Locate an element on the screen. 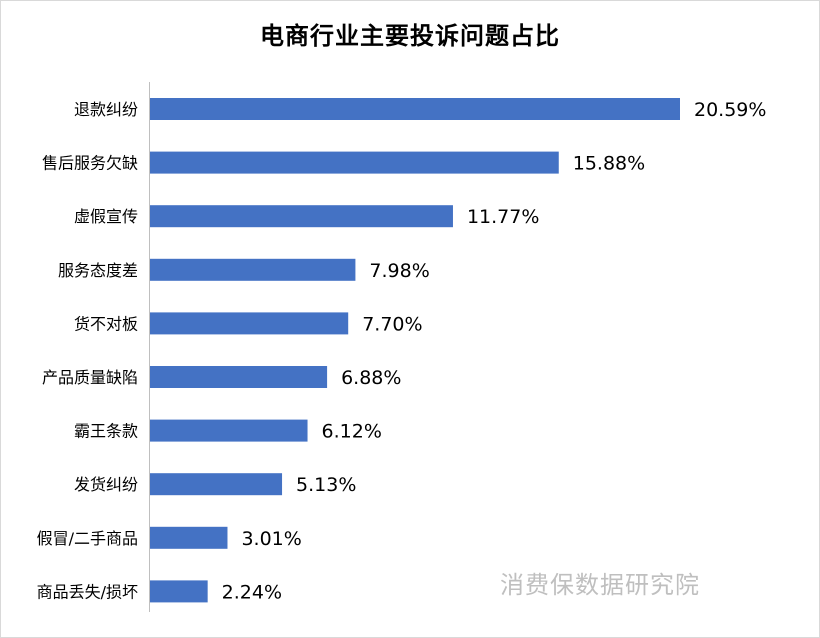 The image size is (820, 638). category-label: 货不对板 is located at coordinates (106, 323).